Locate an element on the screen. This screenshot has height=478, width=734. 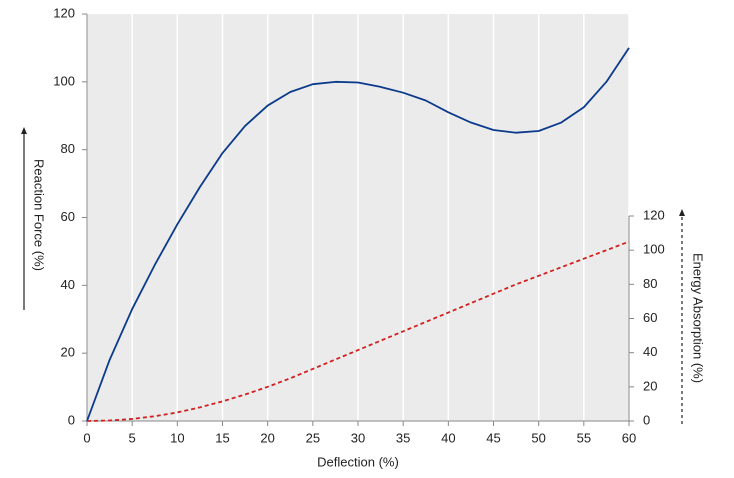
y-tick-label: 60 is located at coordinates (68, 216).